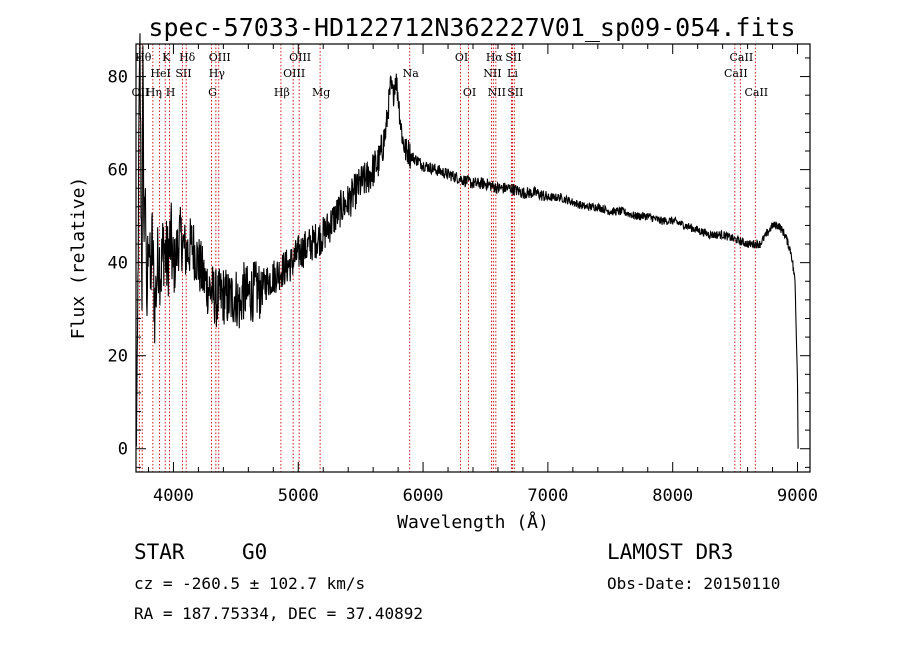 This screenshot has width=900, height=649. Describe the element at coordinates (278, 613) in the screenshot. I see `coordinates: RA = 187.75334, DEC = 37.40892` at that location.